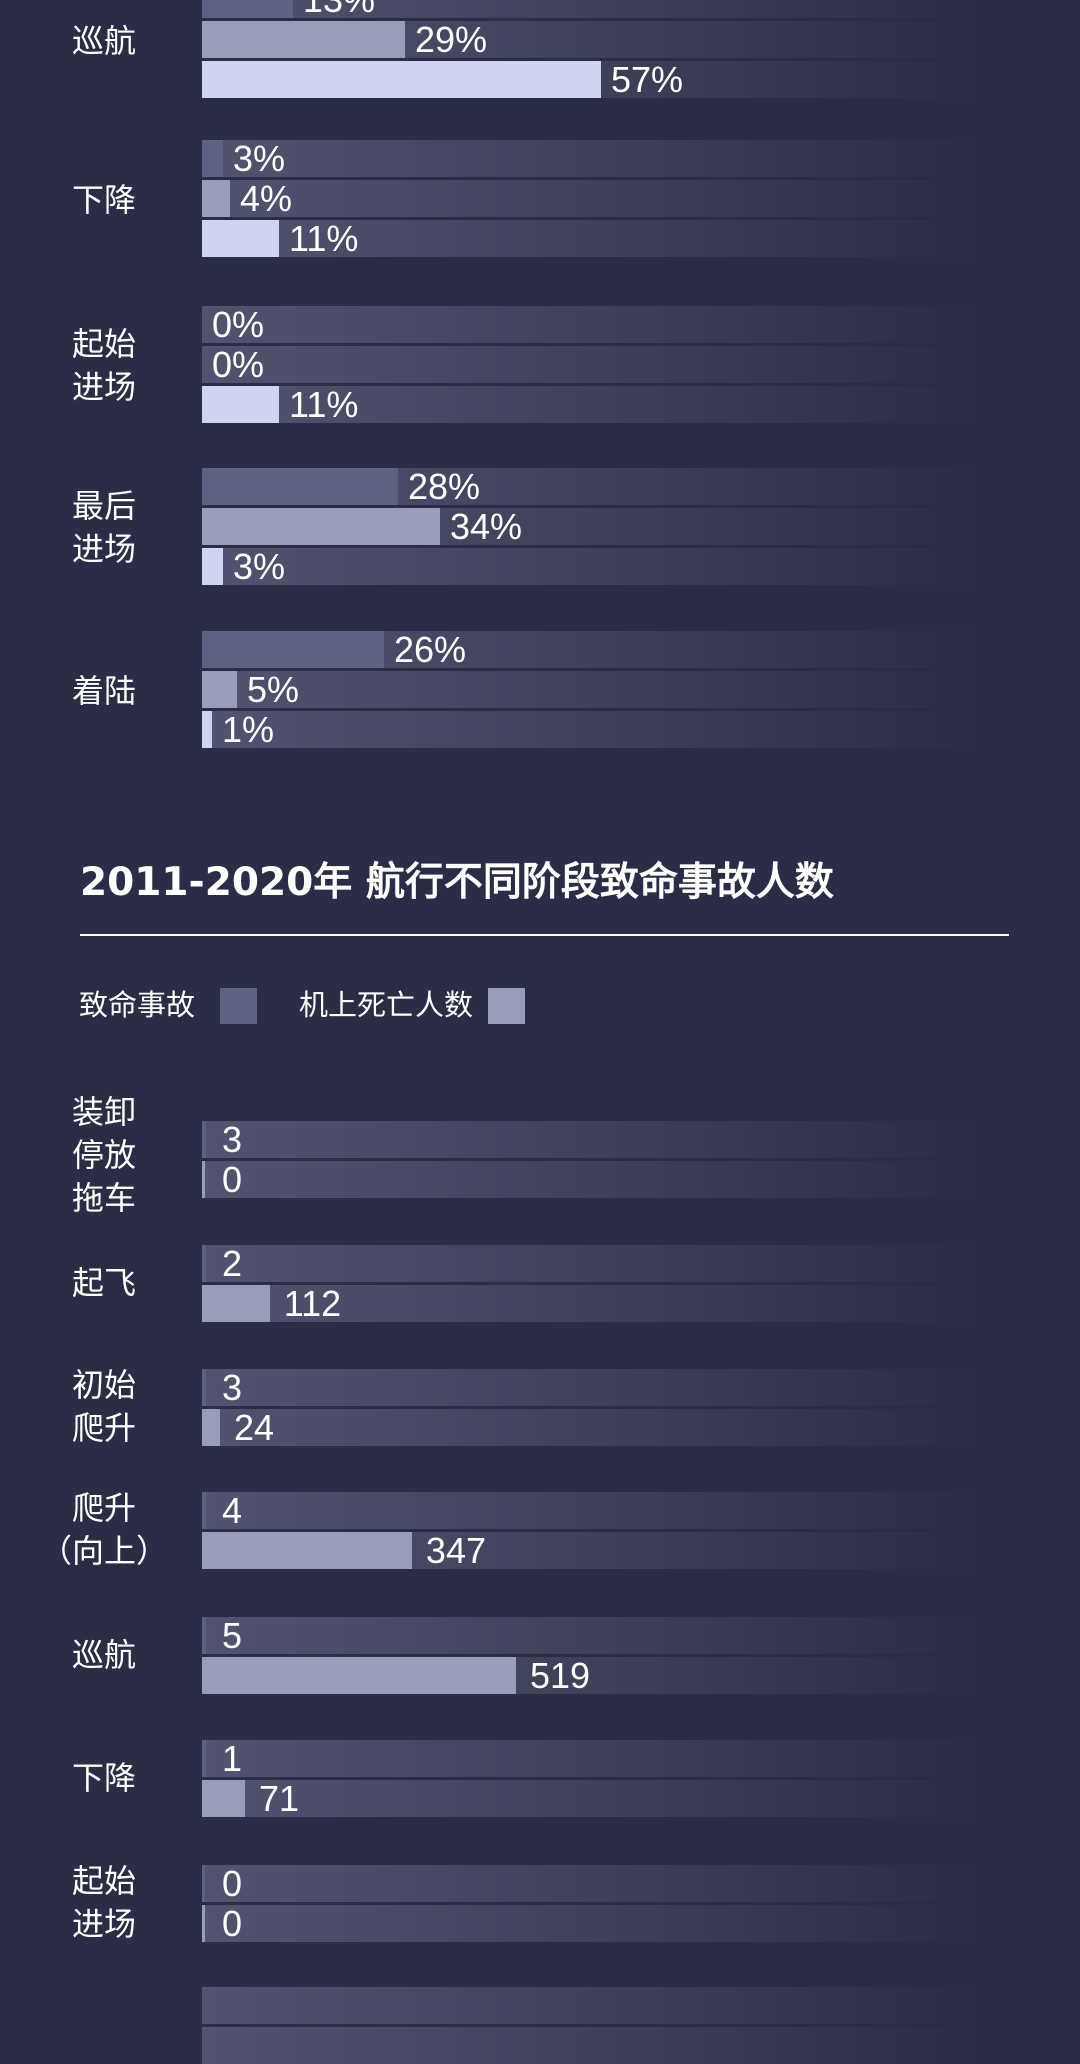 This screenshot has width=1080, height=2064. I want to click on chart1-value-label: 29%, so click(451, 39).